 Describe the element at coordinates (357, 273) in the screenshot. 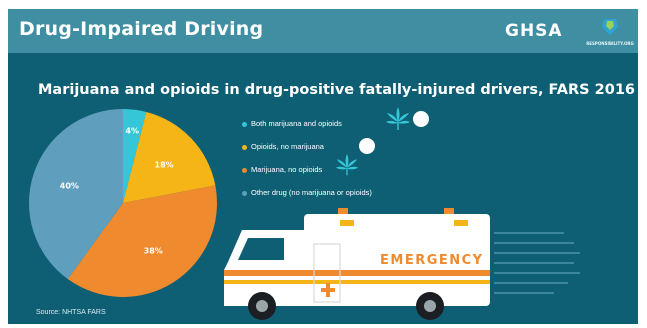

I see `ambulance-stripe-orange` at that location.